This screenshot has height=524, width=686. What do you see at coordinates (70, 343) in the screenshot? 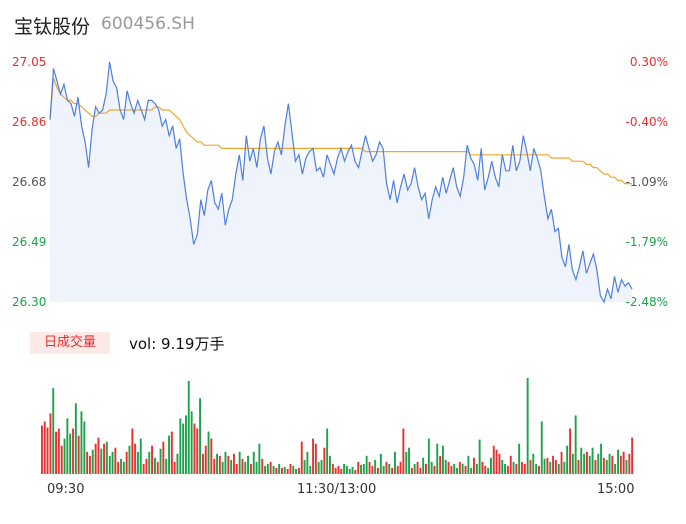
I see `volume-tag: 日成交量` at bounding box center [70, 343].